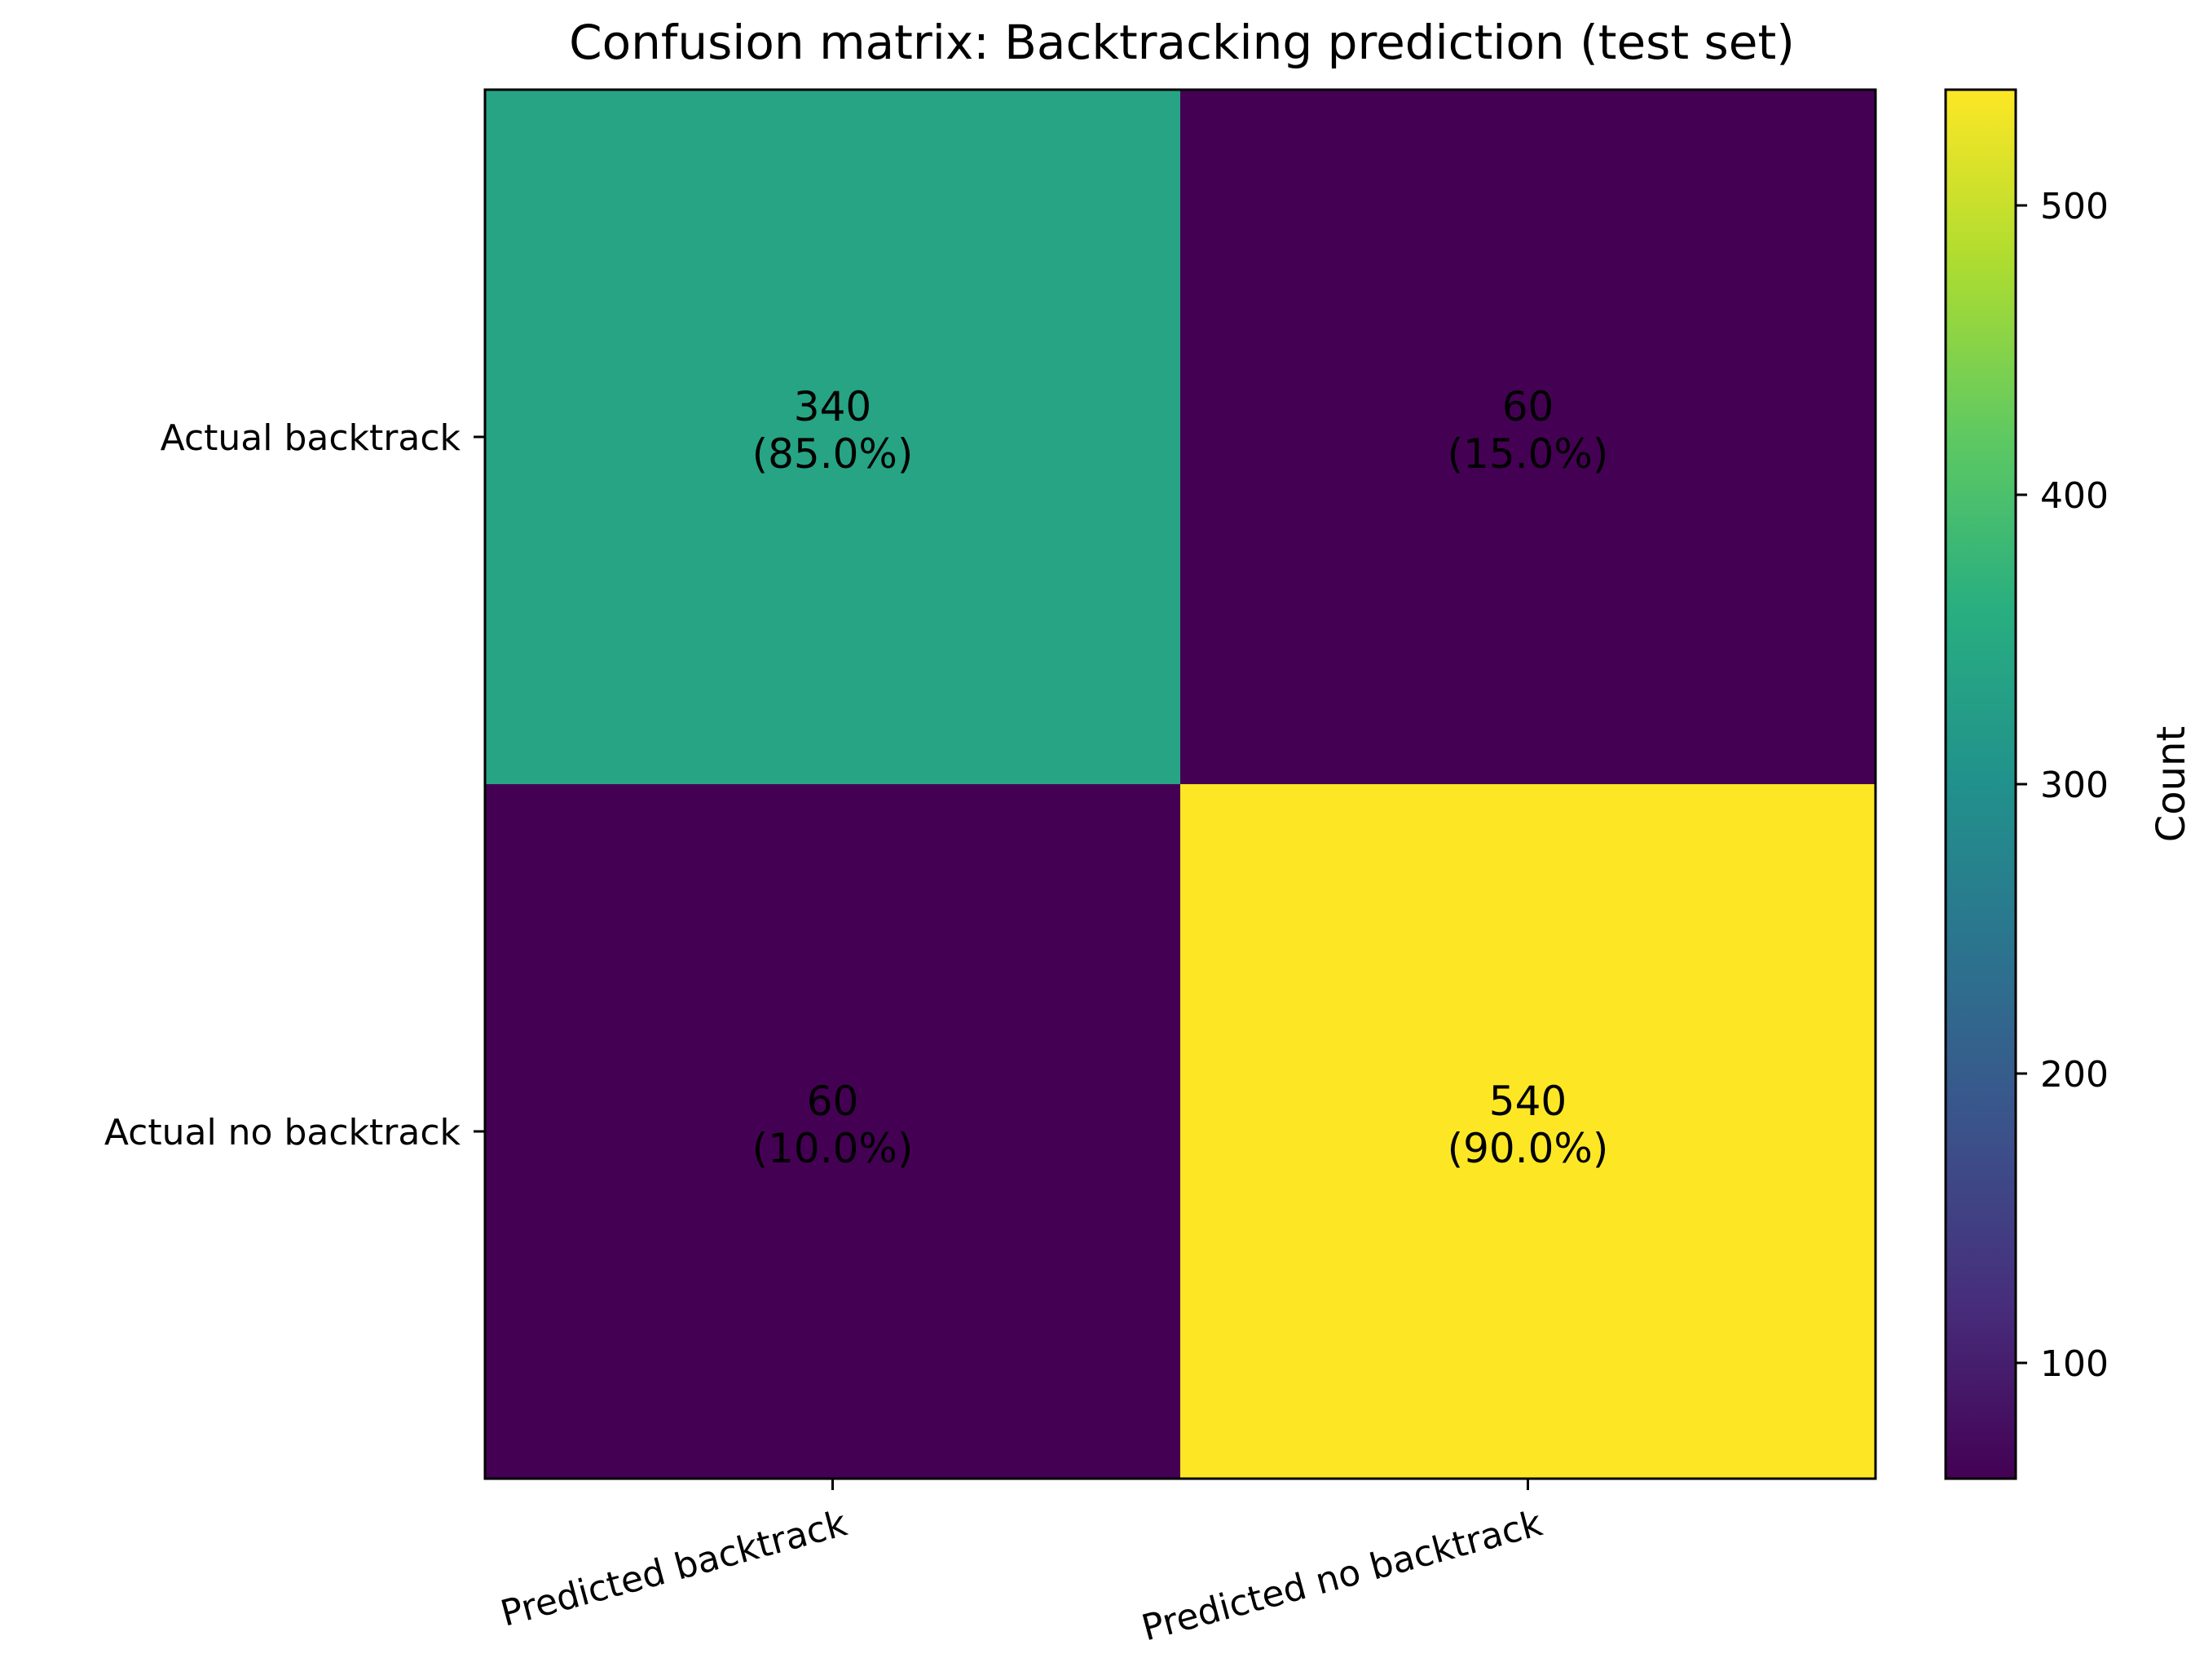  Describe the element at coordinates (1528, 1148) in the screenshot. I see `cell-percent-label: (90.0%)` at that location.